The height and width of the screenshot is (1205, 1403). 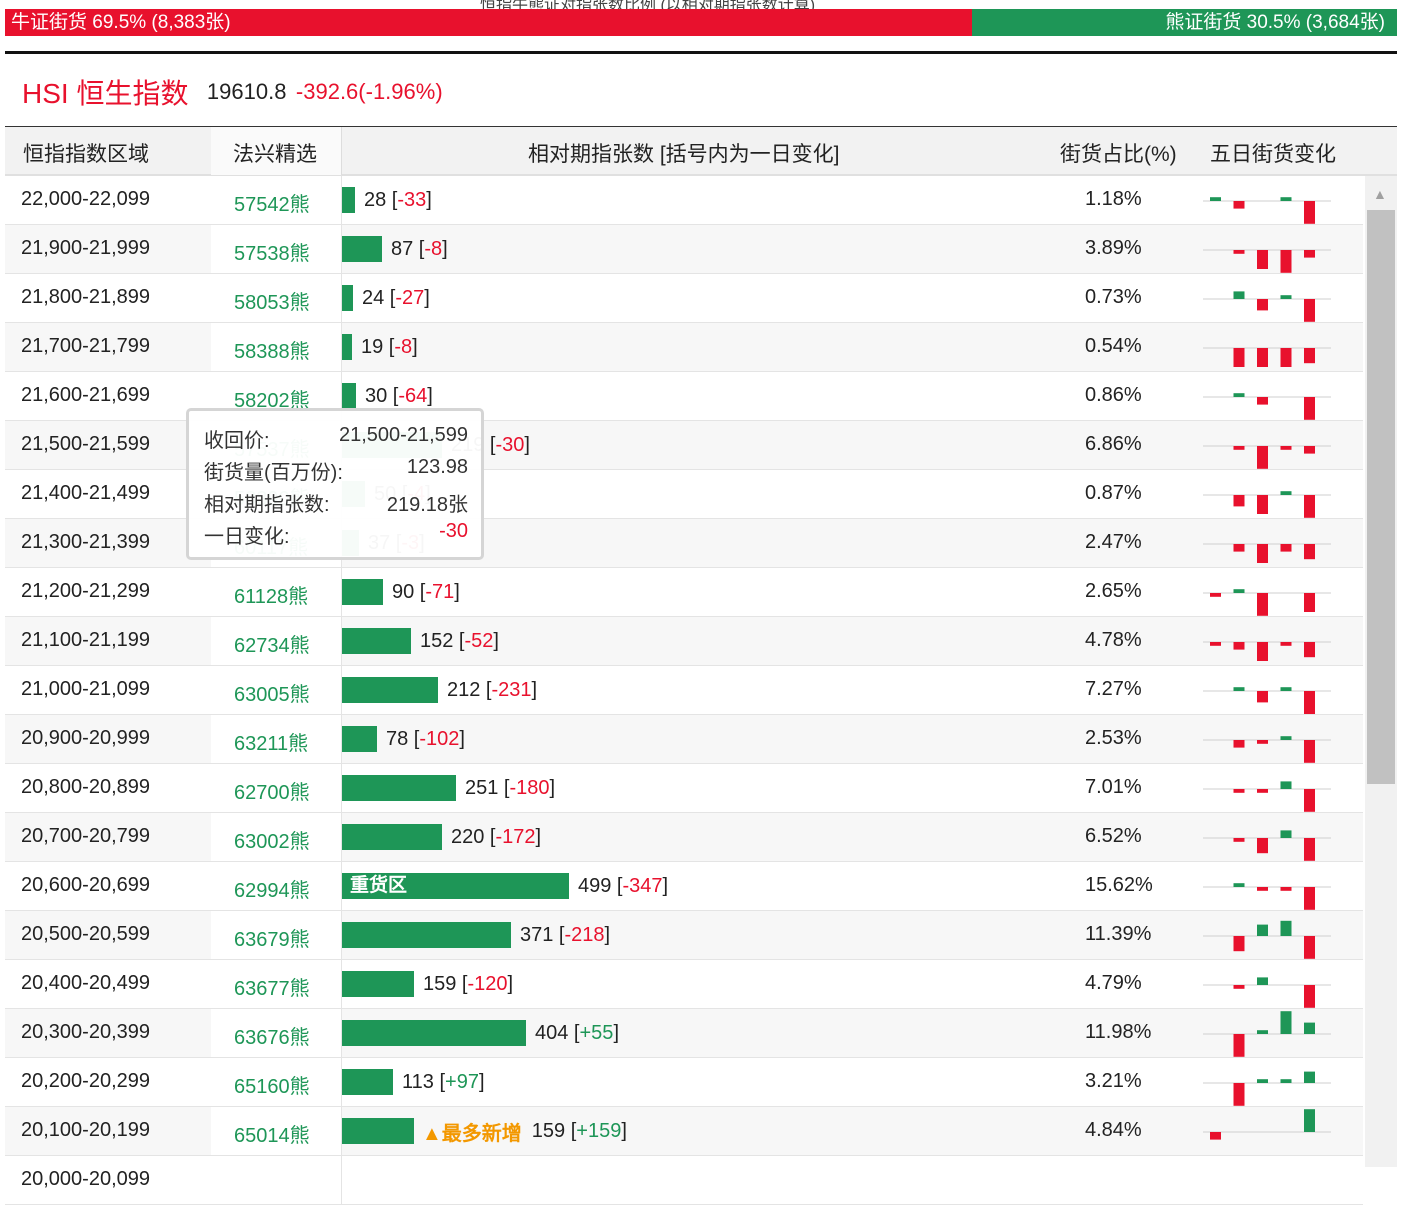 What do you see at coordinates (272, 254) in the screenshot?
I see `warrant-link: 57538熊` at bounding box center [272, 254].